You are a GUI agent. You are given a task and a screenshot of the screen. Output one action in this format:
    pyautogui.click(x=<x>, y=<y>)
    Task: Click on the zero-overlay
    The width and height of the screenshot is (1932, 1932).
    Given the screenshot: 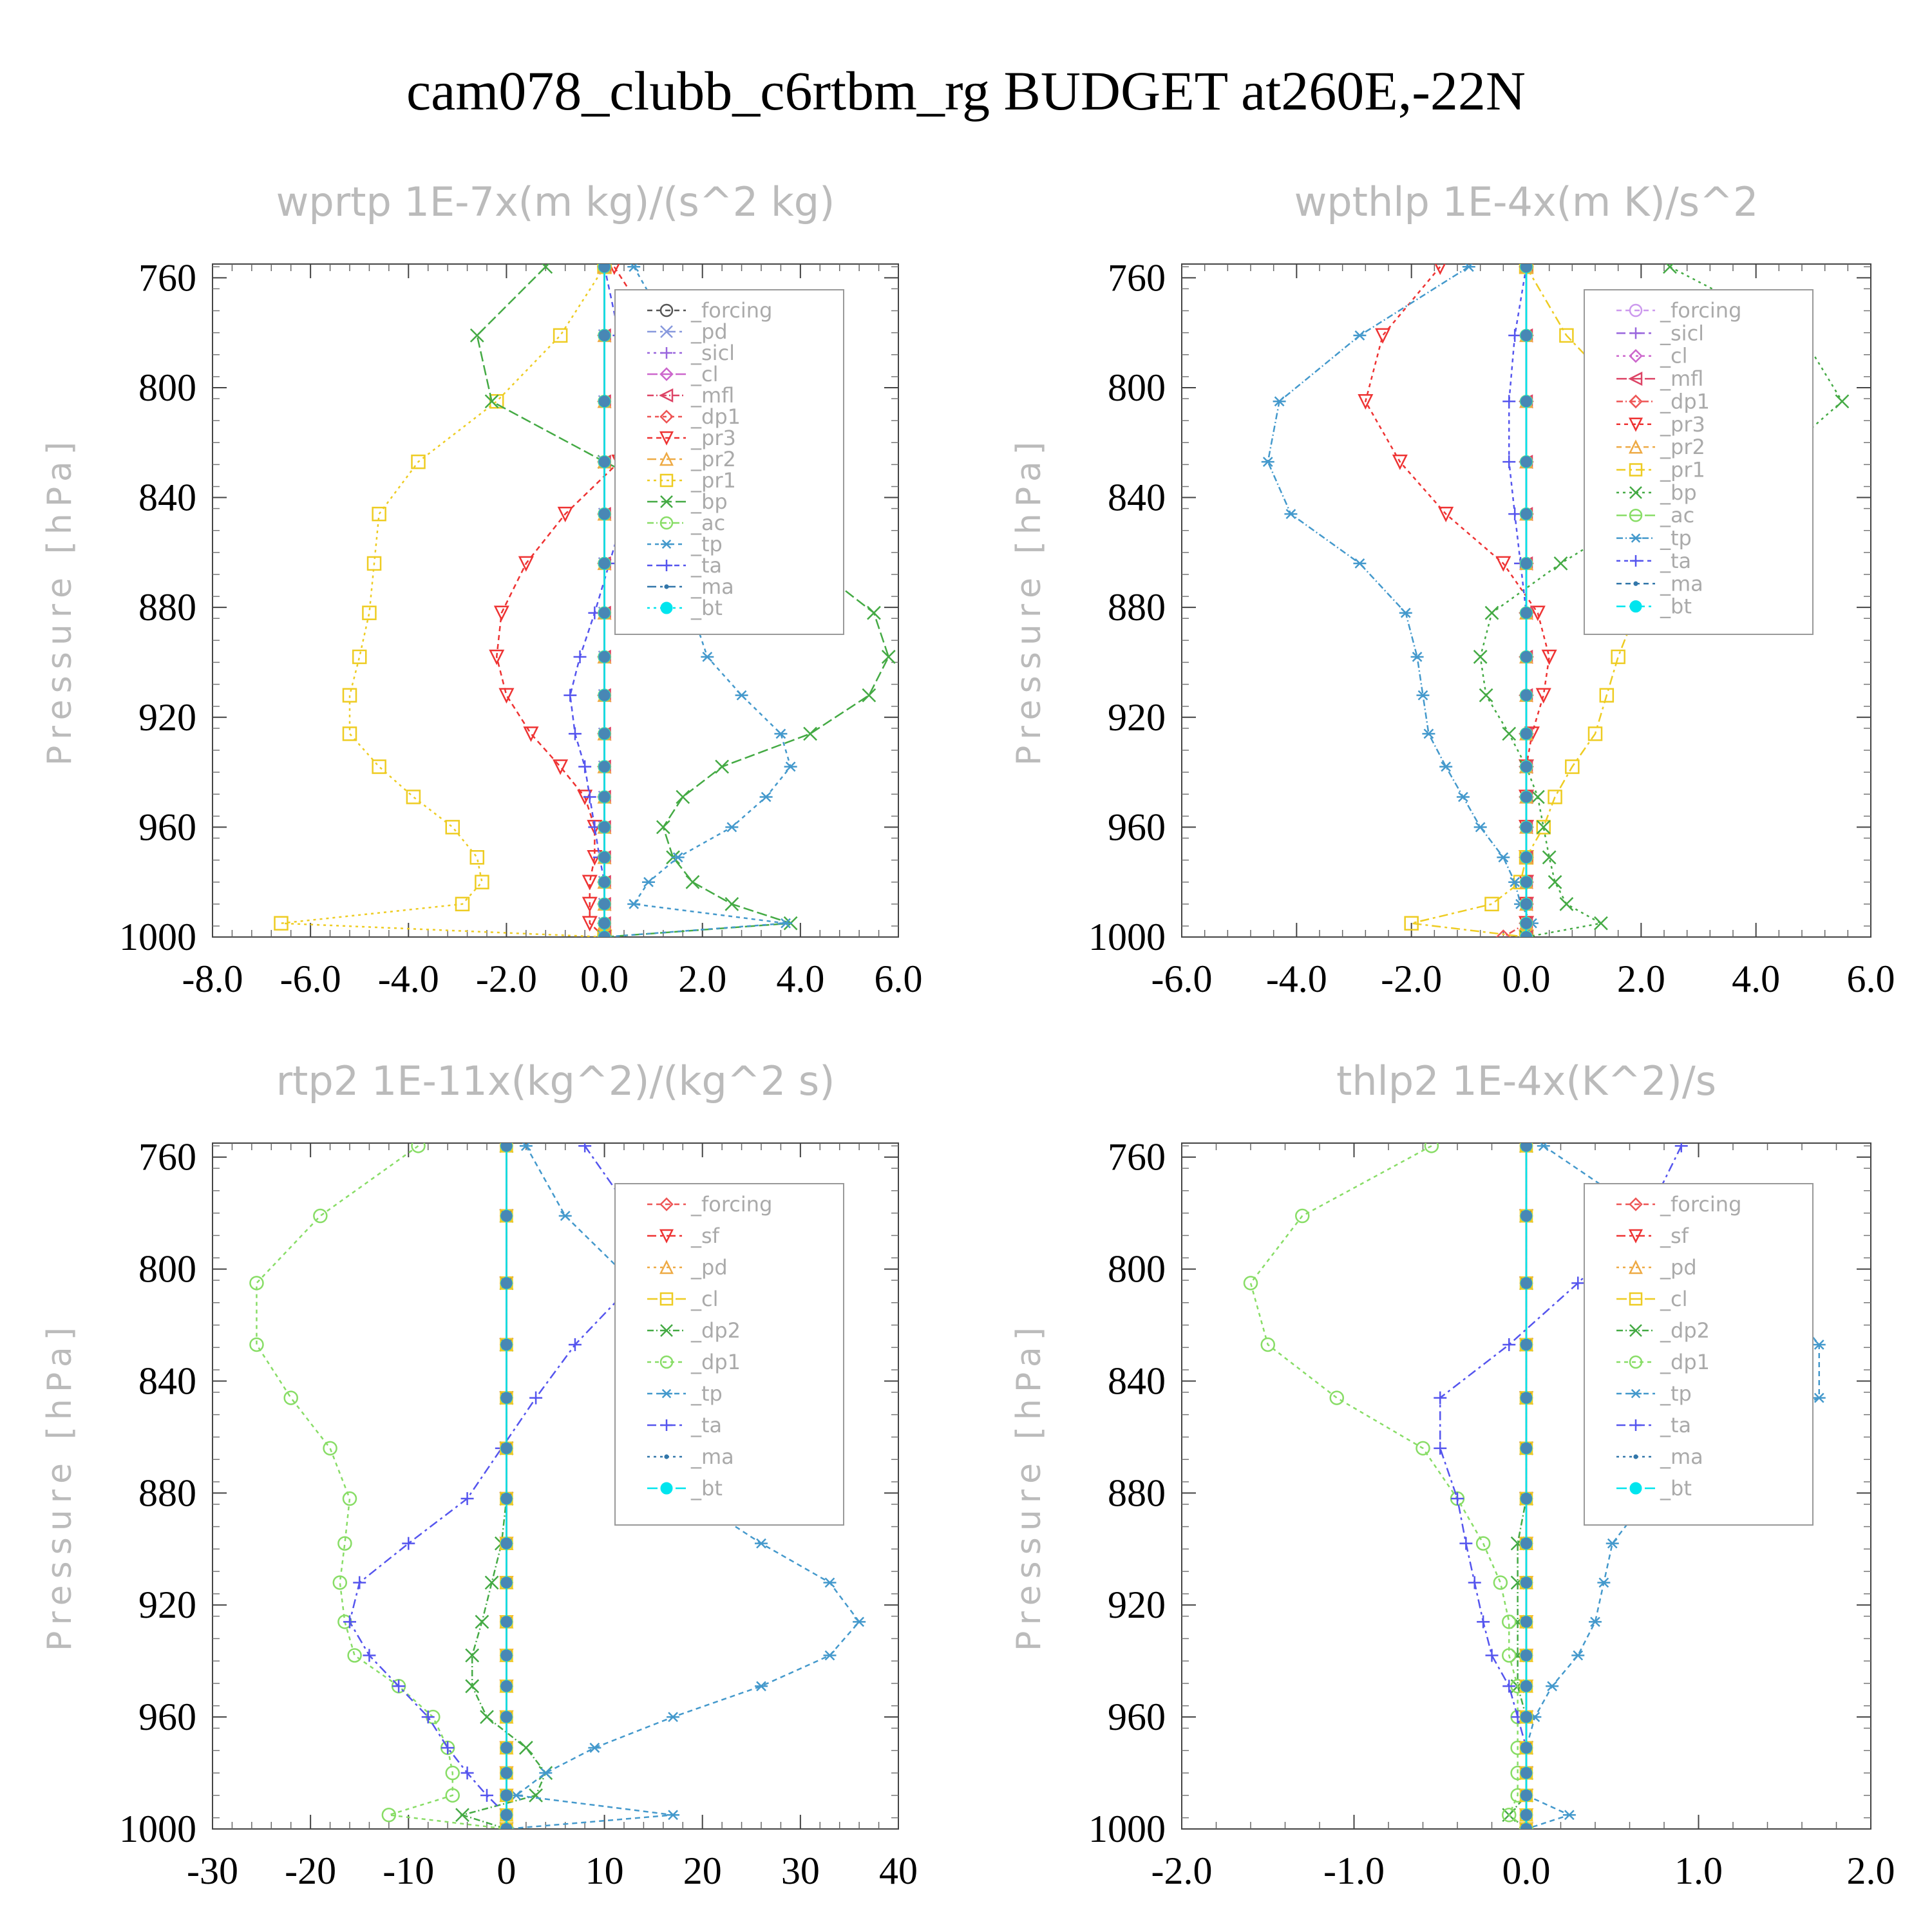 What is the action you would take?
    pyautogui.click(x=1526, y=1486)
    